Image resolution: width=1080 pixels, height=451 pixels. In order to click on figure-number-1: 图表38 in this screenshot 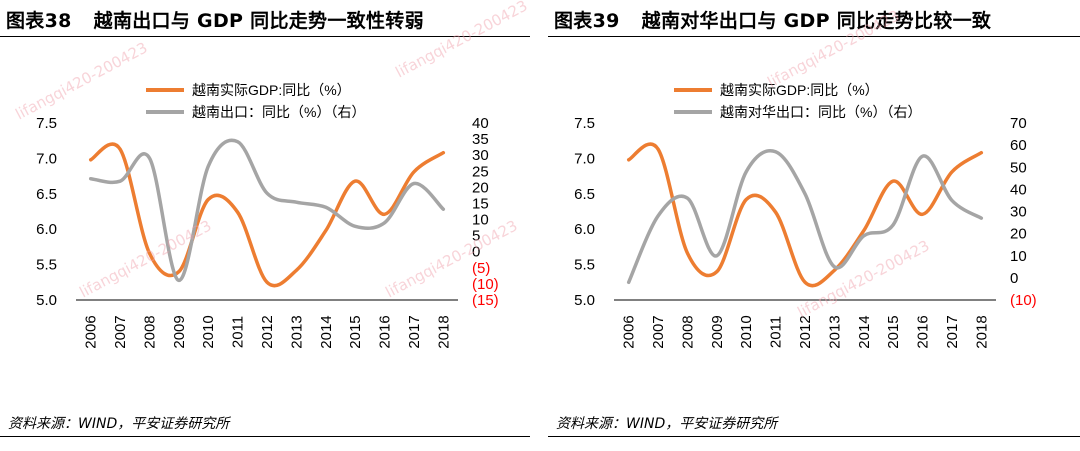, I will do `click(39, 21)`.